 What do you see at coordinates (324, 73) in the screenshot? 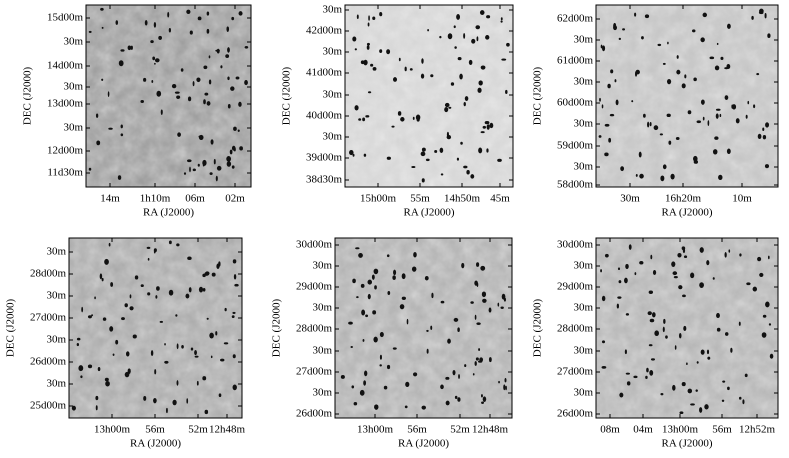
I see `y-tick-label: 41d00m` at bounding box center [324, 73].